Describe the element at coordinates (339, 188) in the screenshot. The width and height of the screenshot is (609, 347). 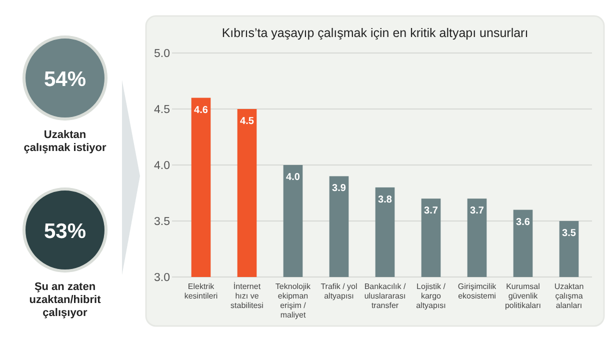
I see `data-label: 3.9` at that location.